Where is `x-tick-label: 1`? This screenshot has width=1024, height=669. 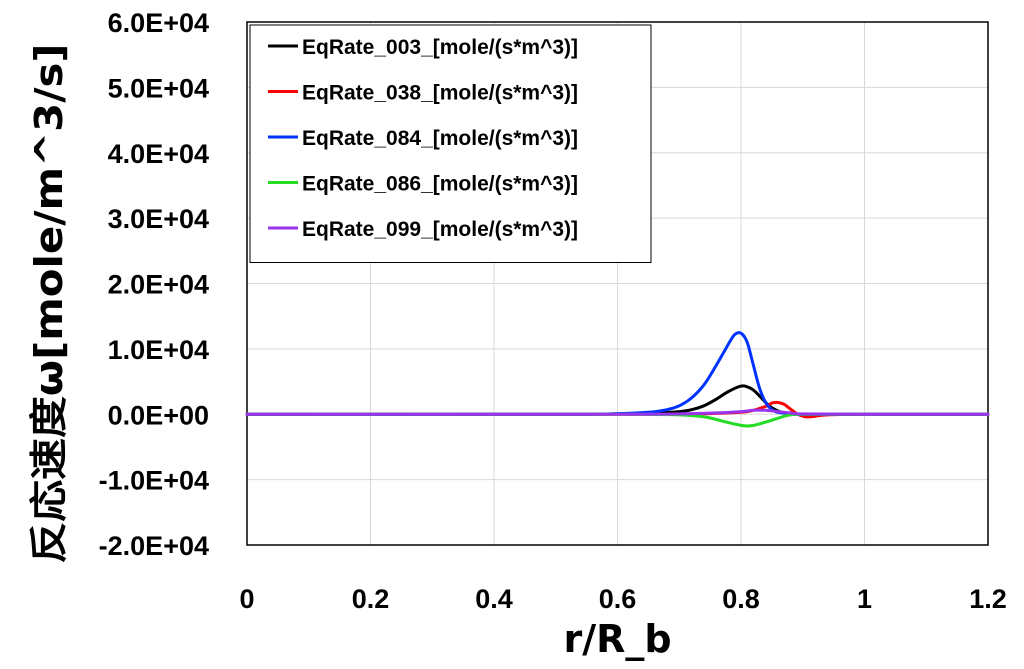
x-tick-label: 1 is located at coordinates (864, 599).